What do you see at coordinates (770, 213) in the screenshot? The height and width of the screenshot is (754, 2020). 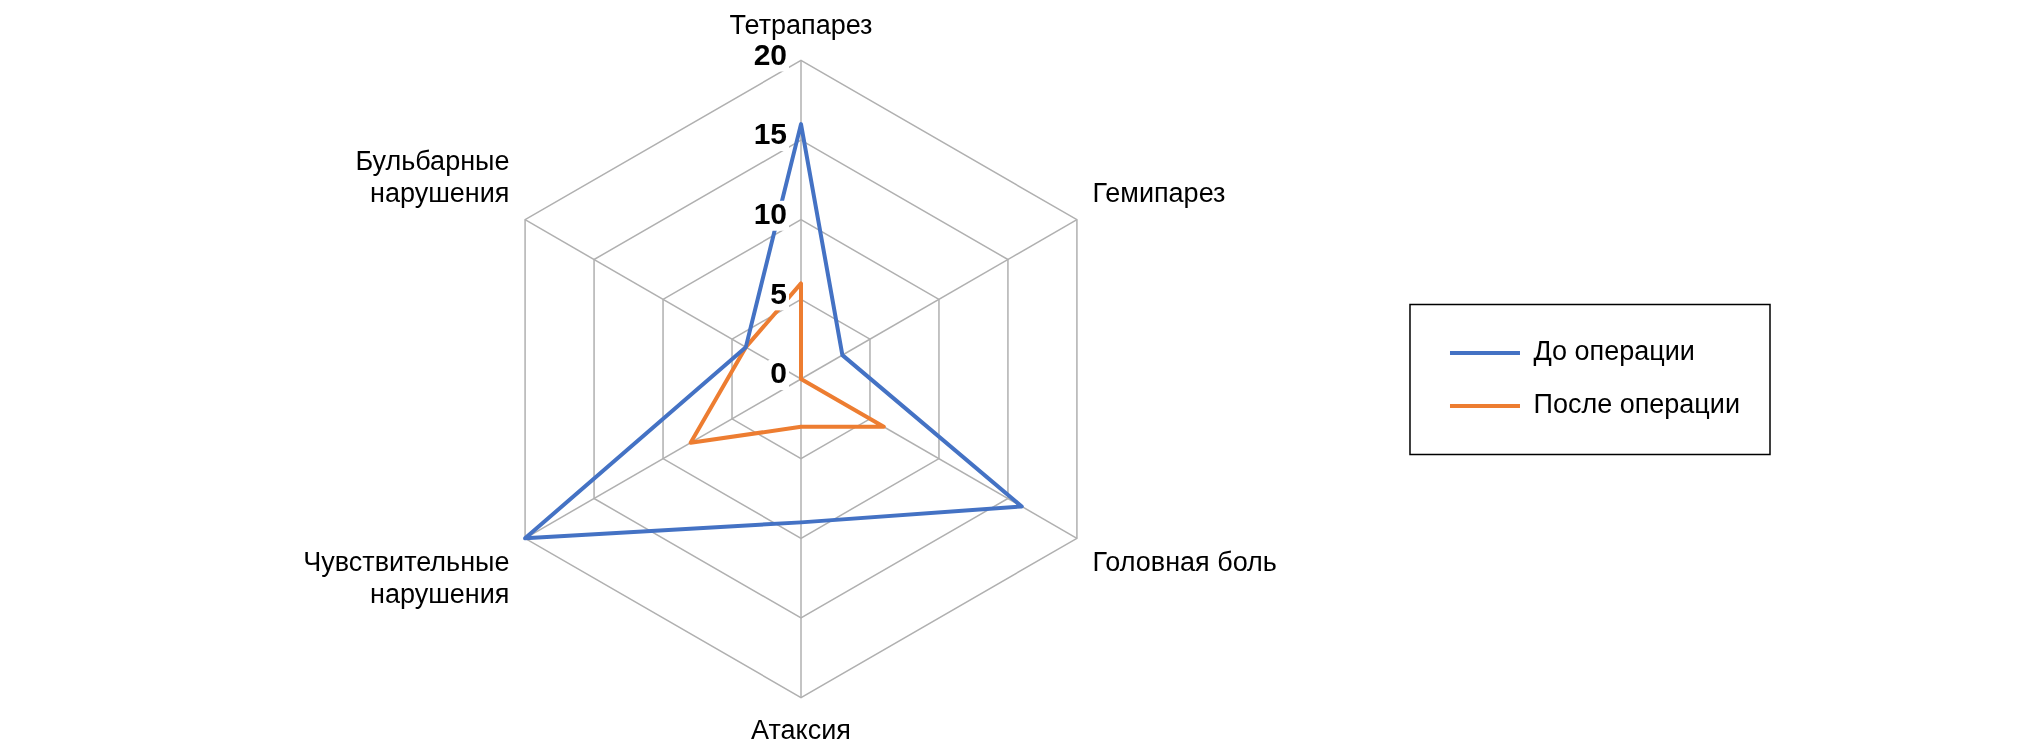 I see `y-tick-label: 10` at bounding box center [770, 213].